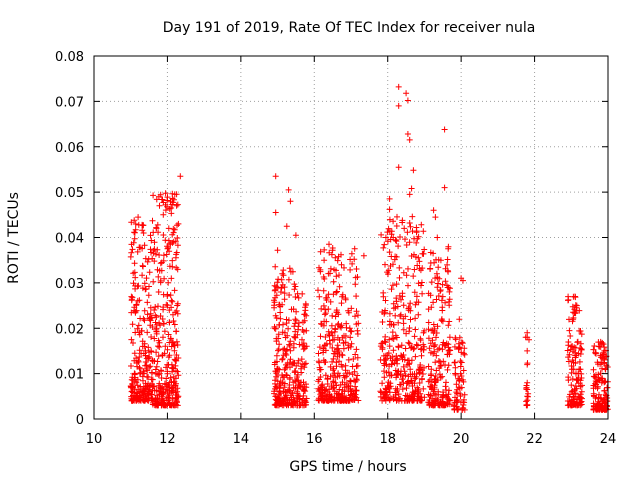 This screenshot has width=640, height=480. Describe the element at coordinates (69, 148) in the screenshot. I see `y-tick-label: 0.06` at that location.